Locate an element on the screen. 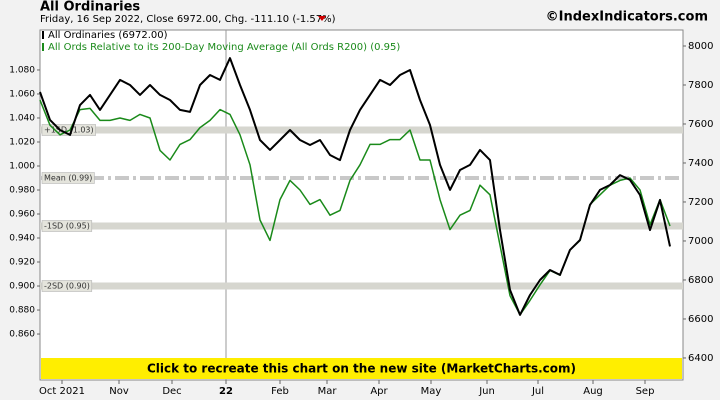 The width and height of the screenshot is (720, 400). y-tick-label: 1.040 is located at coordinates (22, 118).